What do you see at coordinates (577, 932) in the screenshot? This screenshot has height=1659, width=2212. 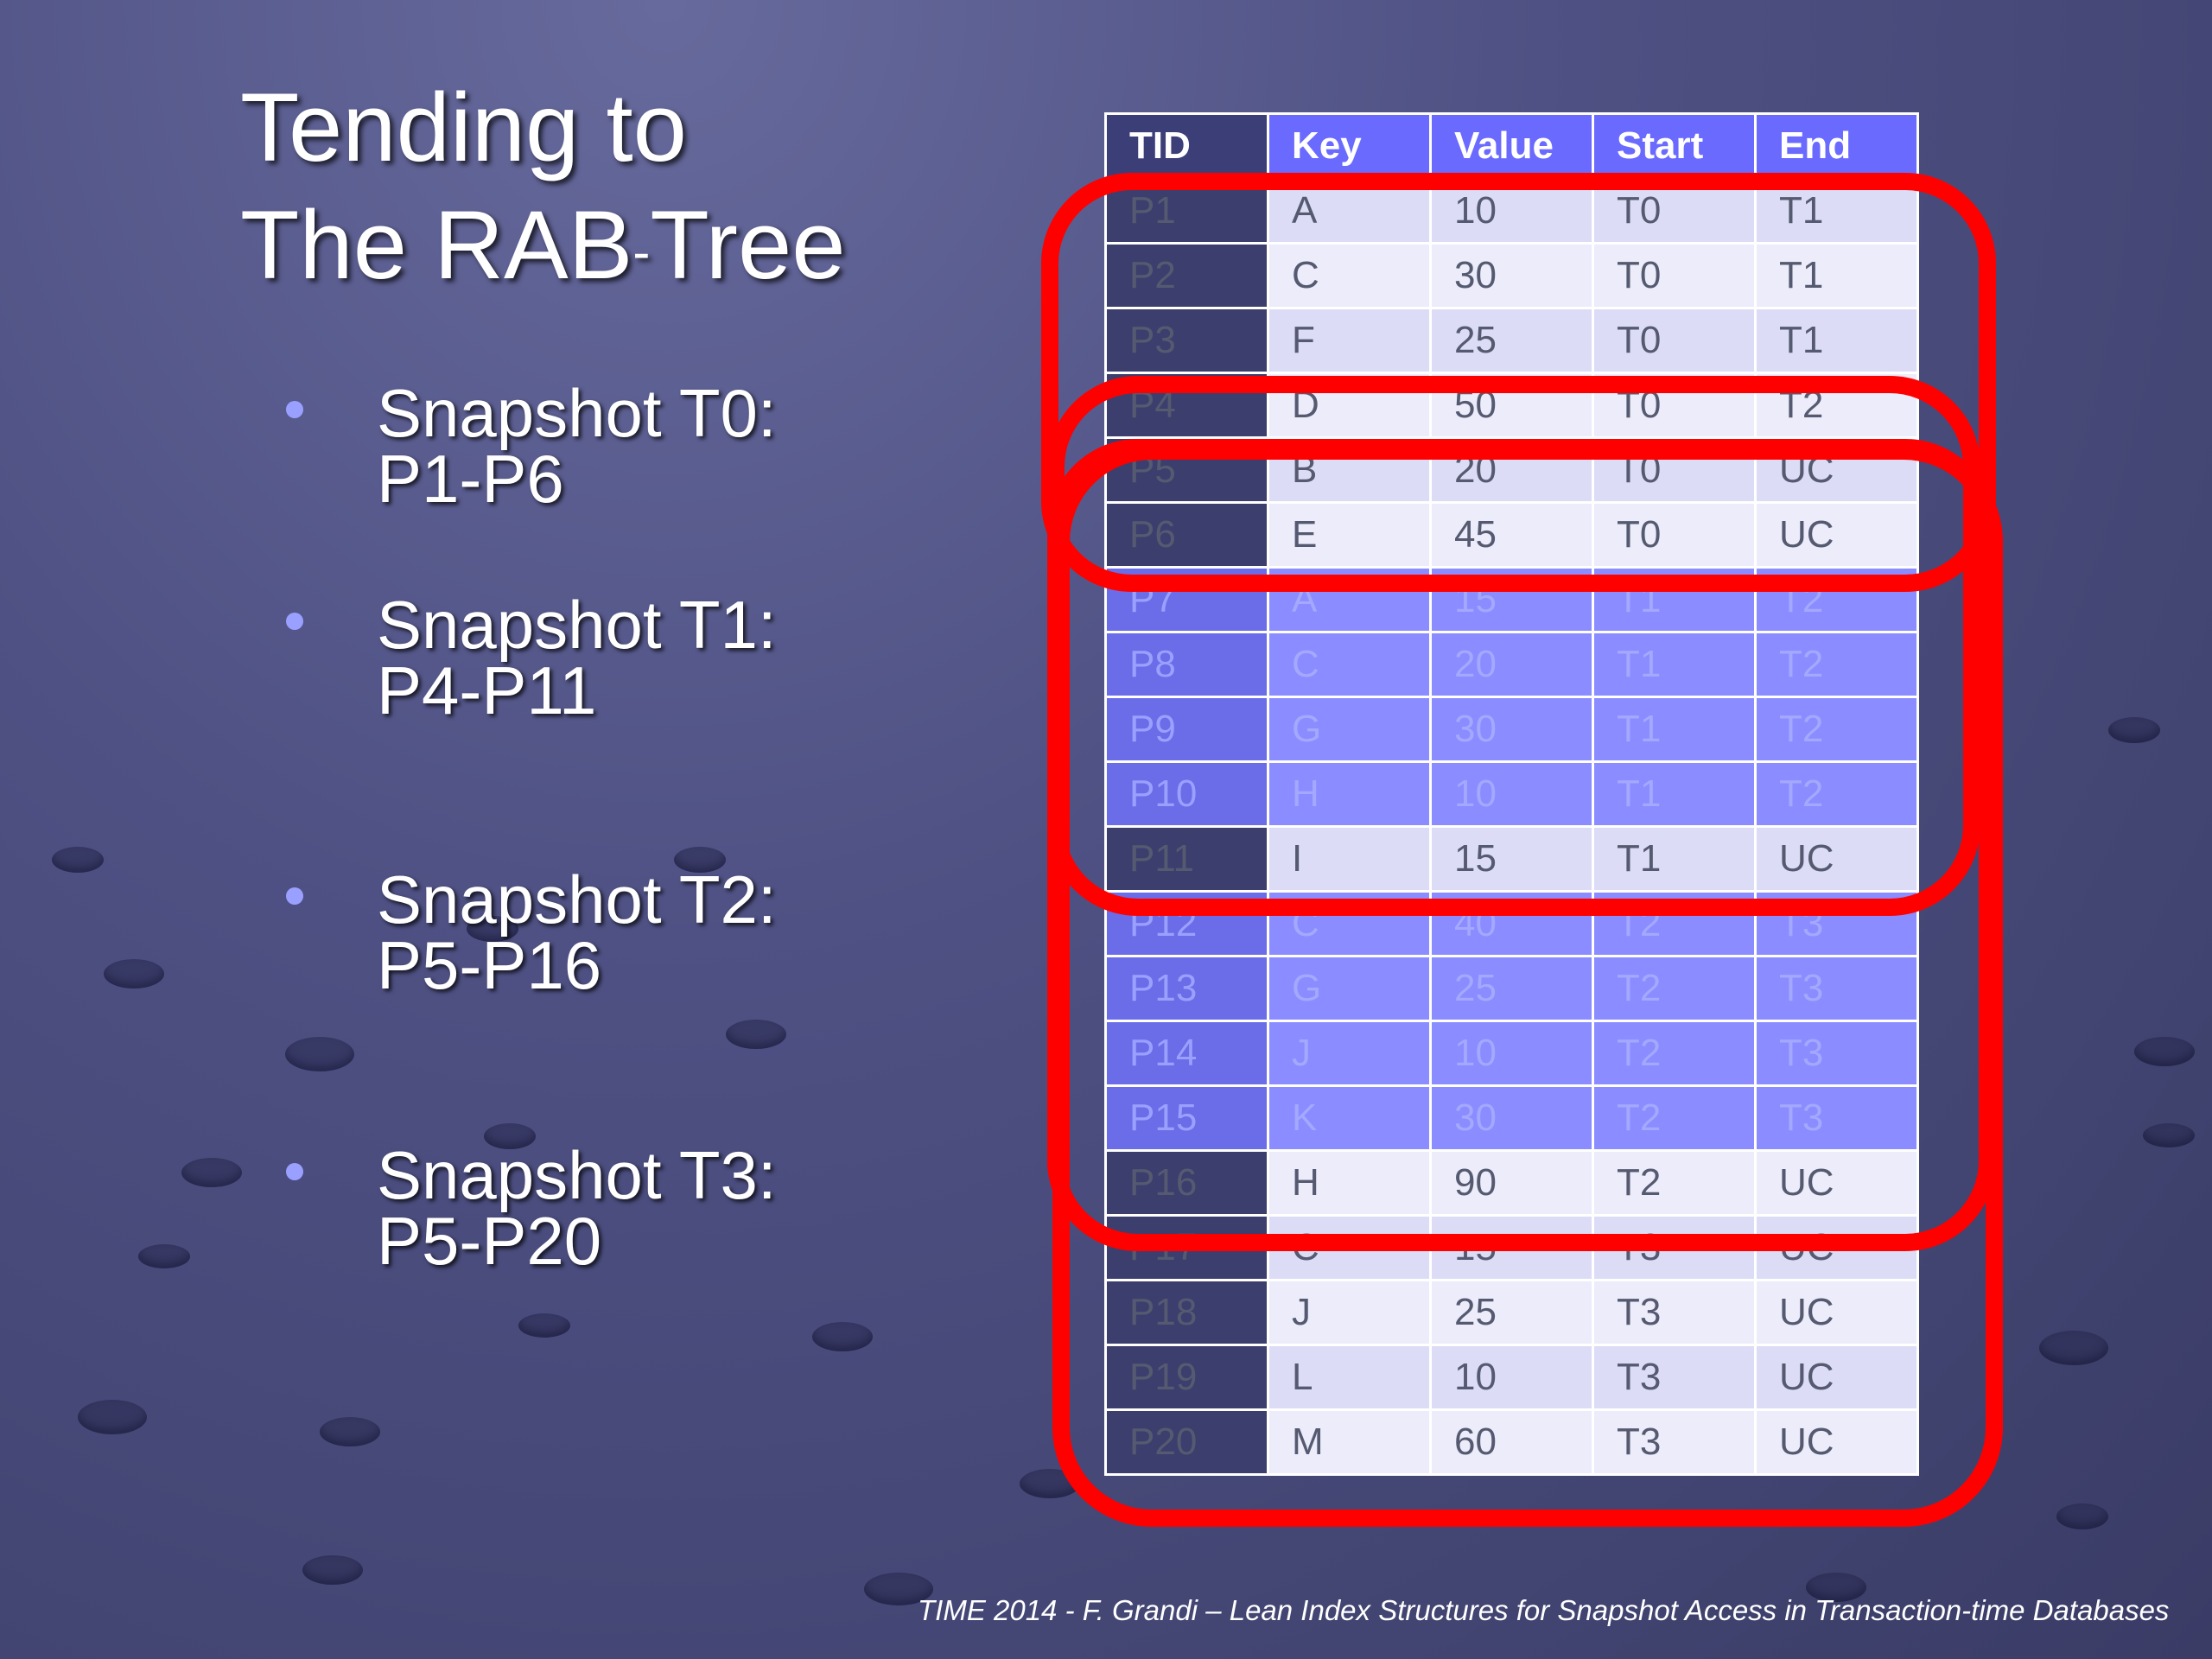 I see `bullet-text: Snapshot T2: P5-P16` at bounding box center [577, 932].